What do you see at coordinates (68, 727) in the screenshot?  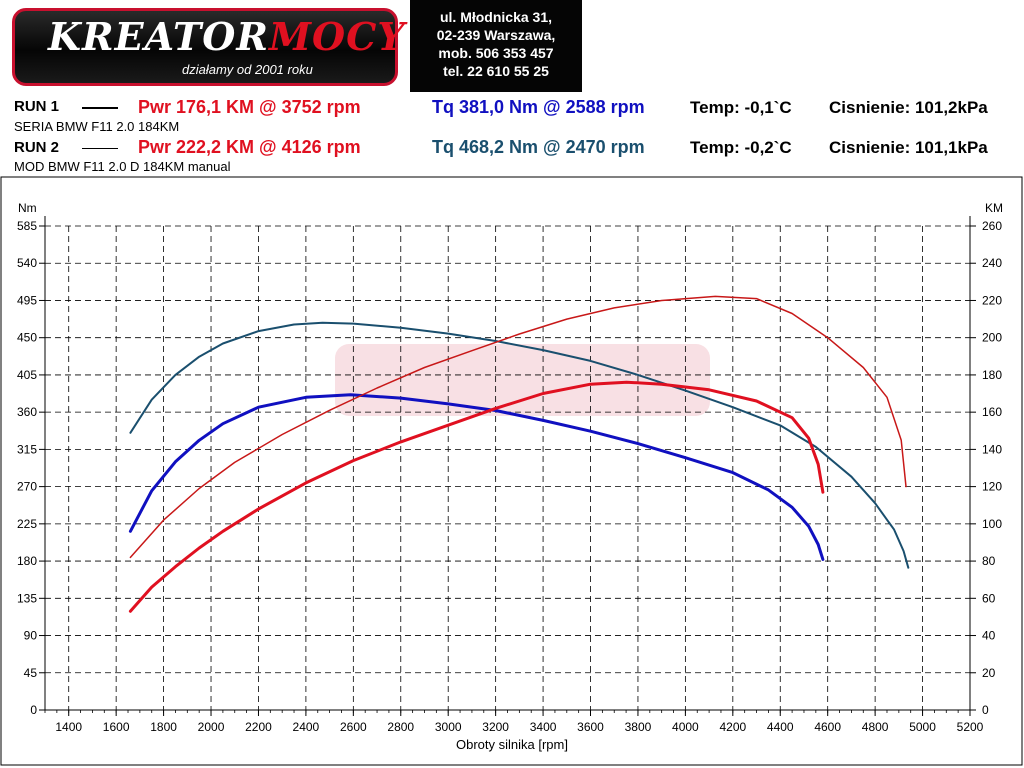 I see `x-tick-label: 1400` at bounding box center [68, 727].